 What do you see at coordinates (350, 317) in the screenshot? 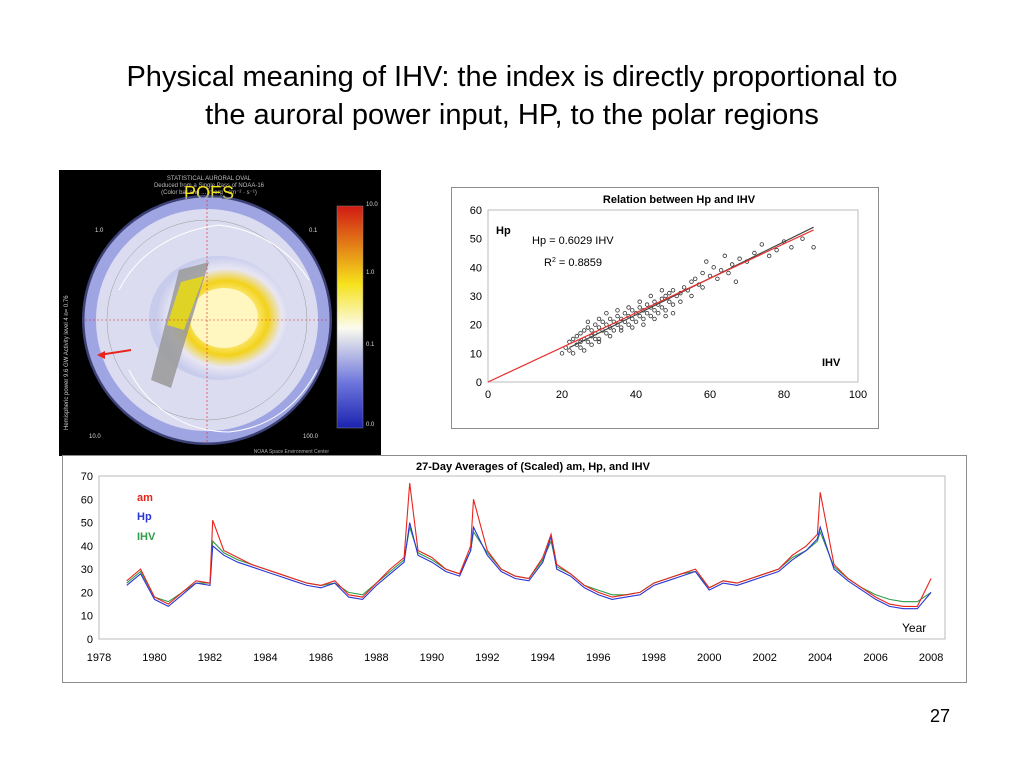
I see `poes-colorbar` at bounding box center [350, 317].